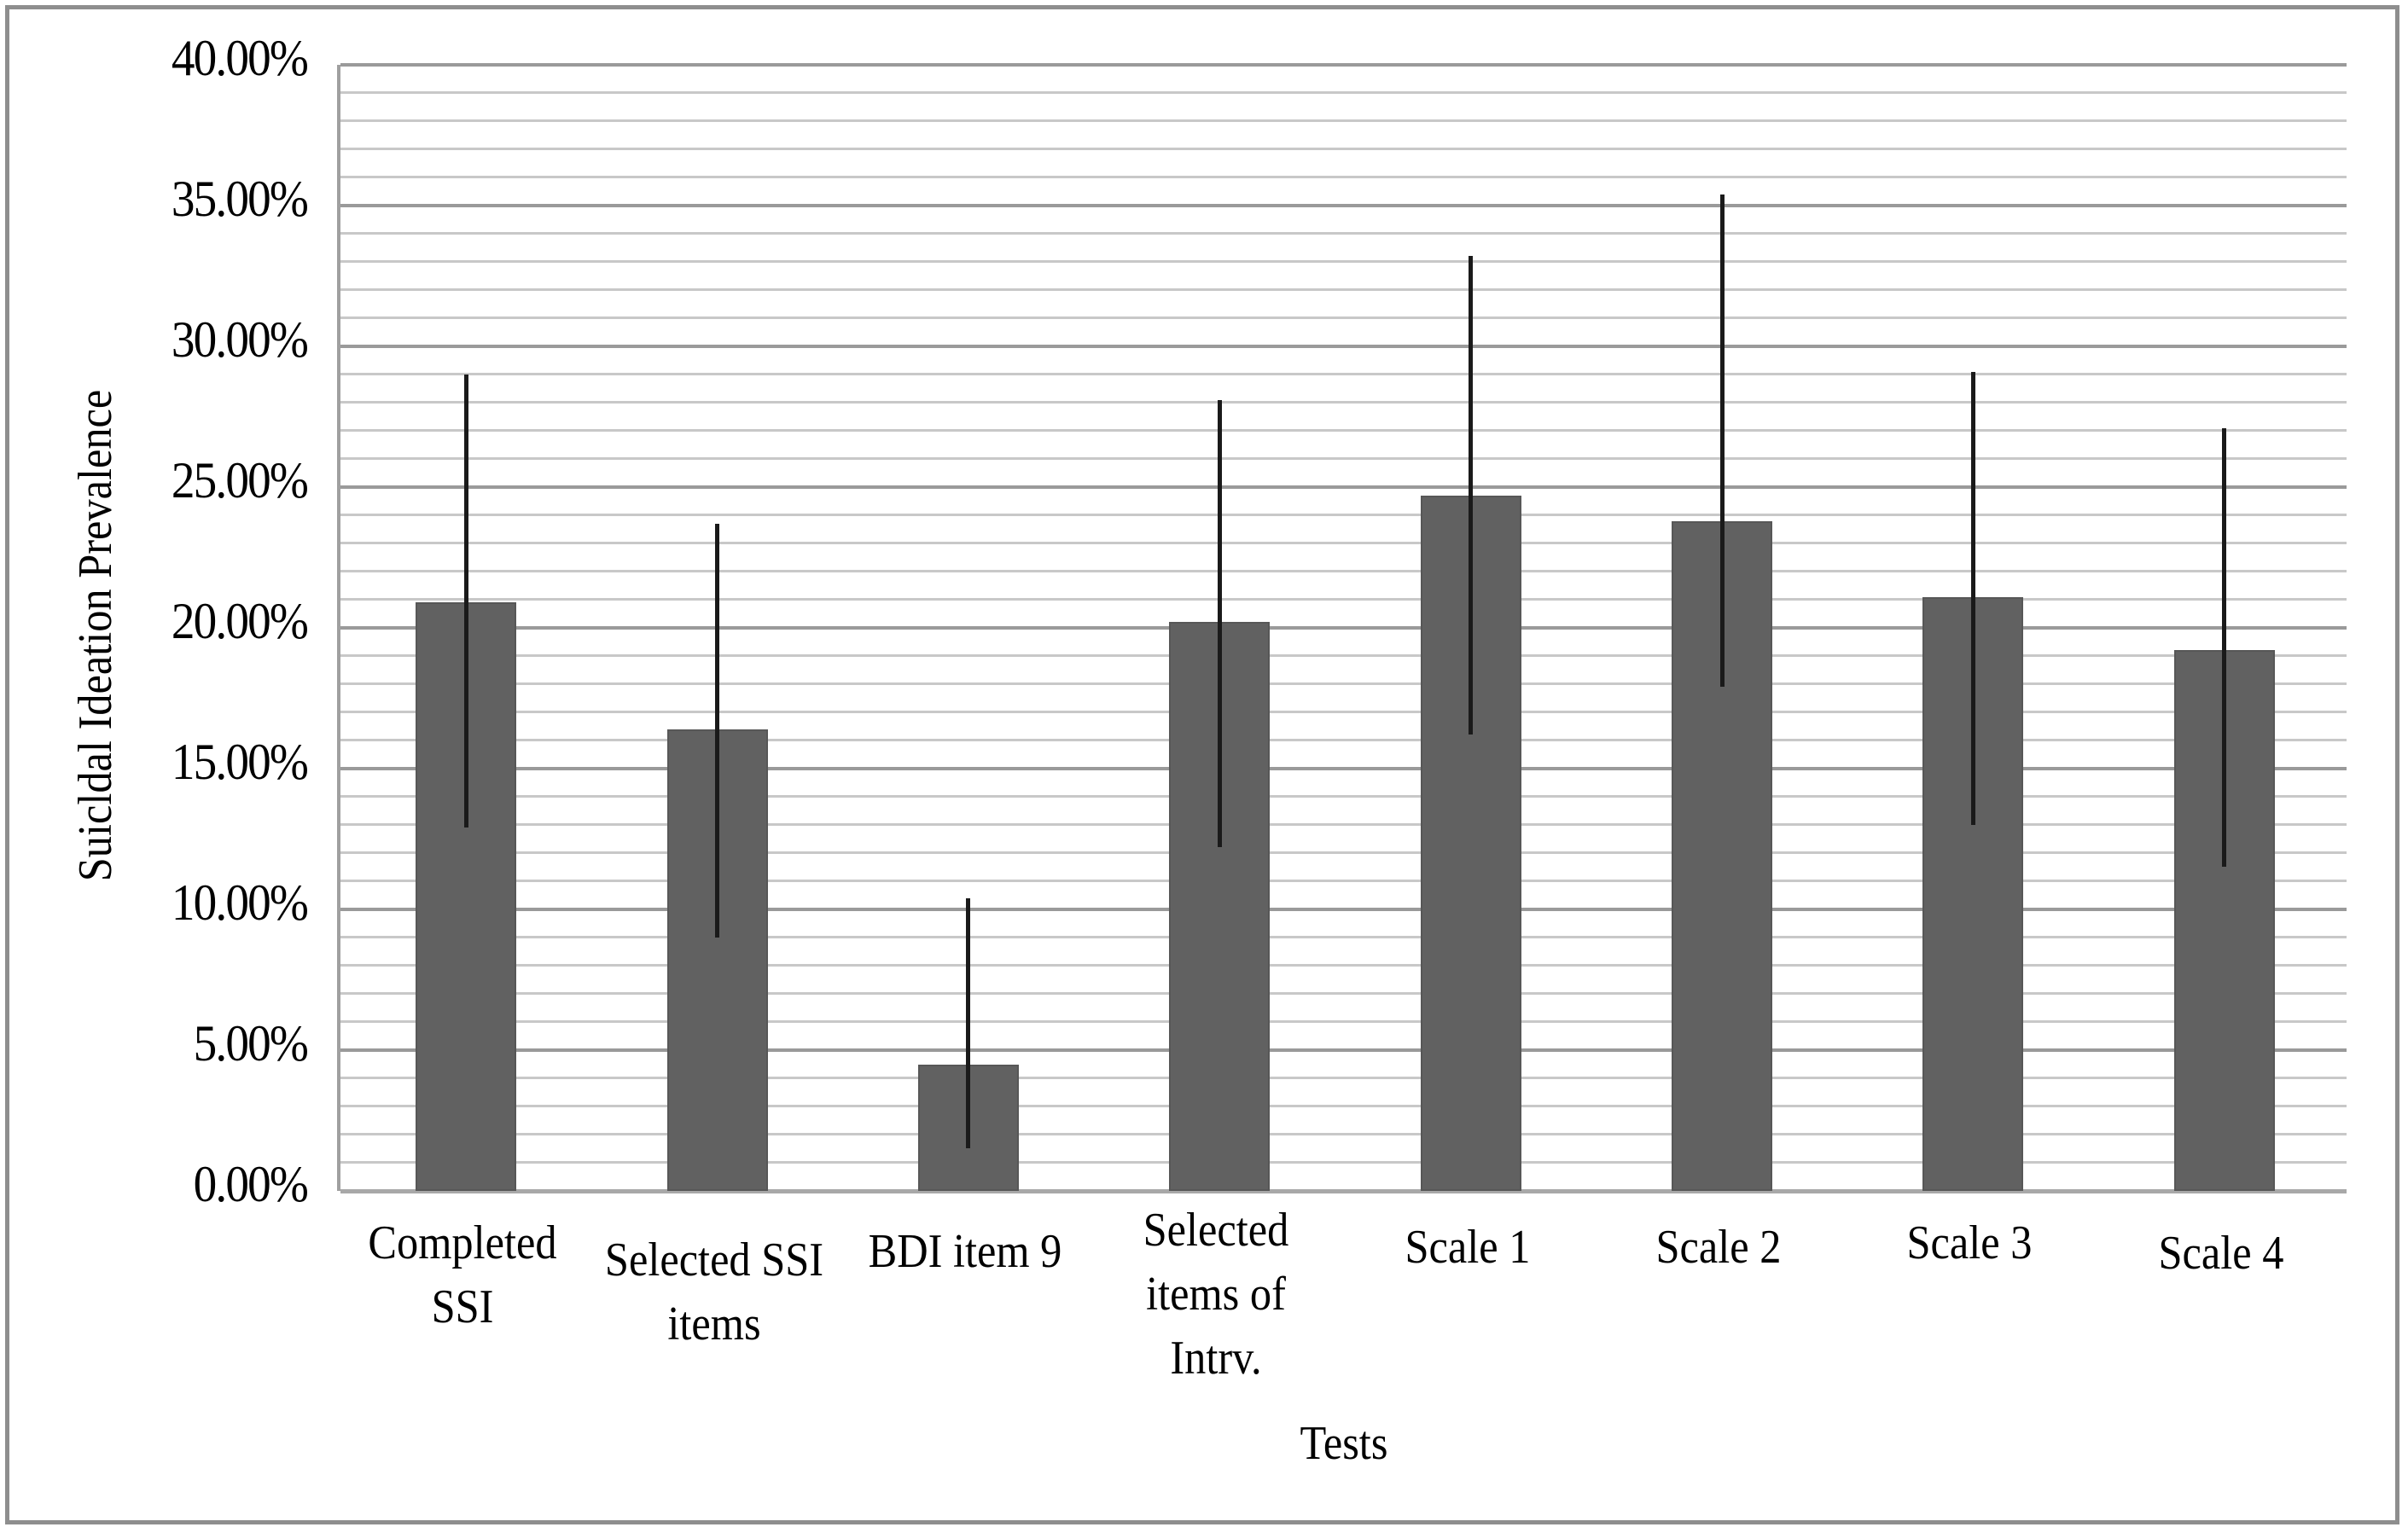 Image resolution: width=2408 pixels, height=1533 pixels. Describe the element at coordinates (251, 1043) in the screenshot. I see `y-tick-label: 5.00%` at that location.